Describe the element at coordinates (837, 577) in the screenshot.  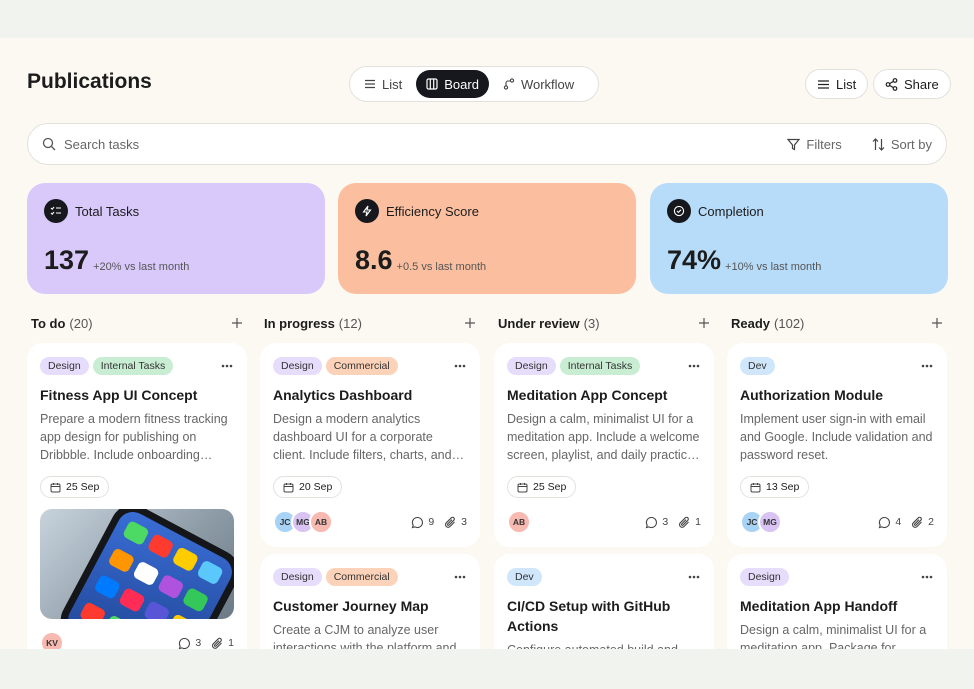
I see `tags: Design` at that location.